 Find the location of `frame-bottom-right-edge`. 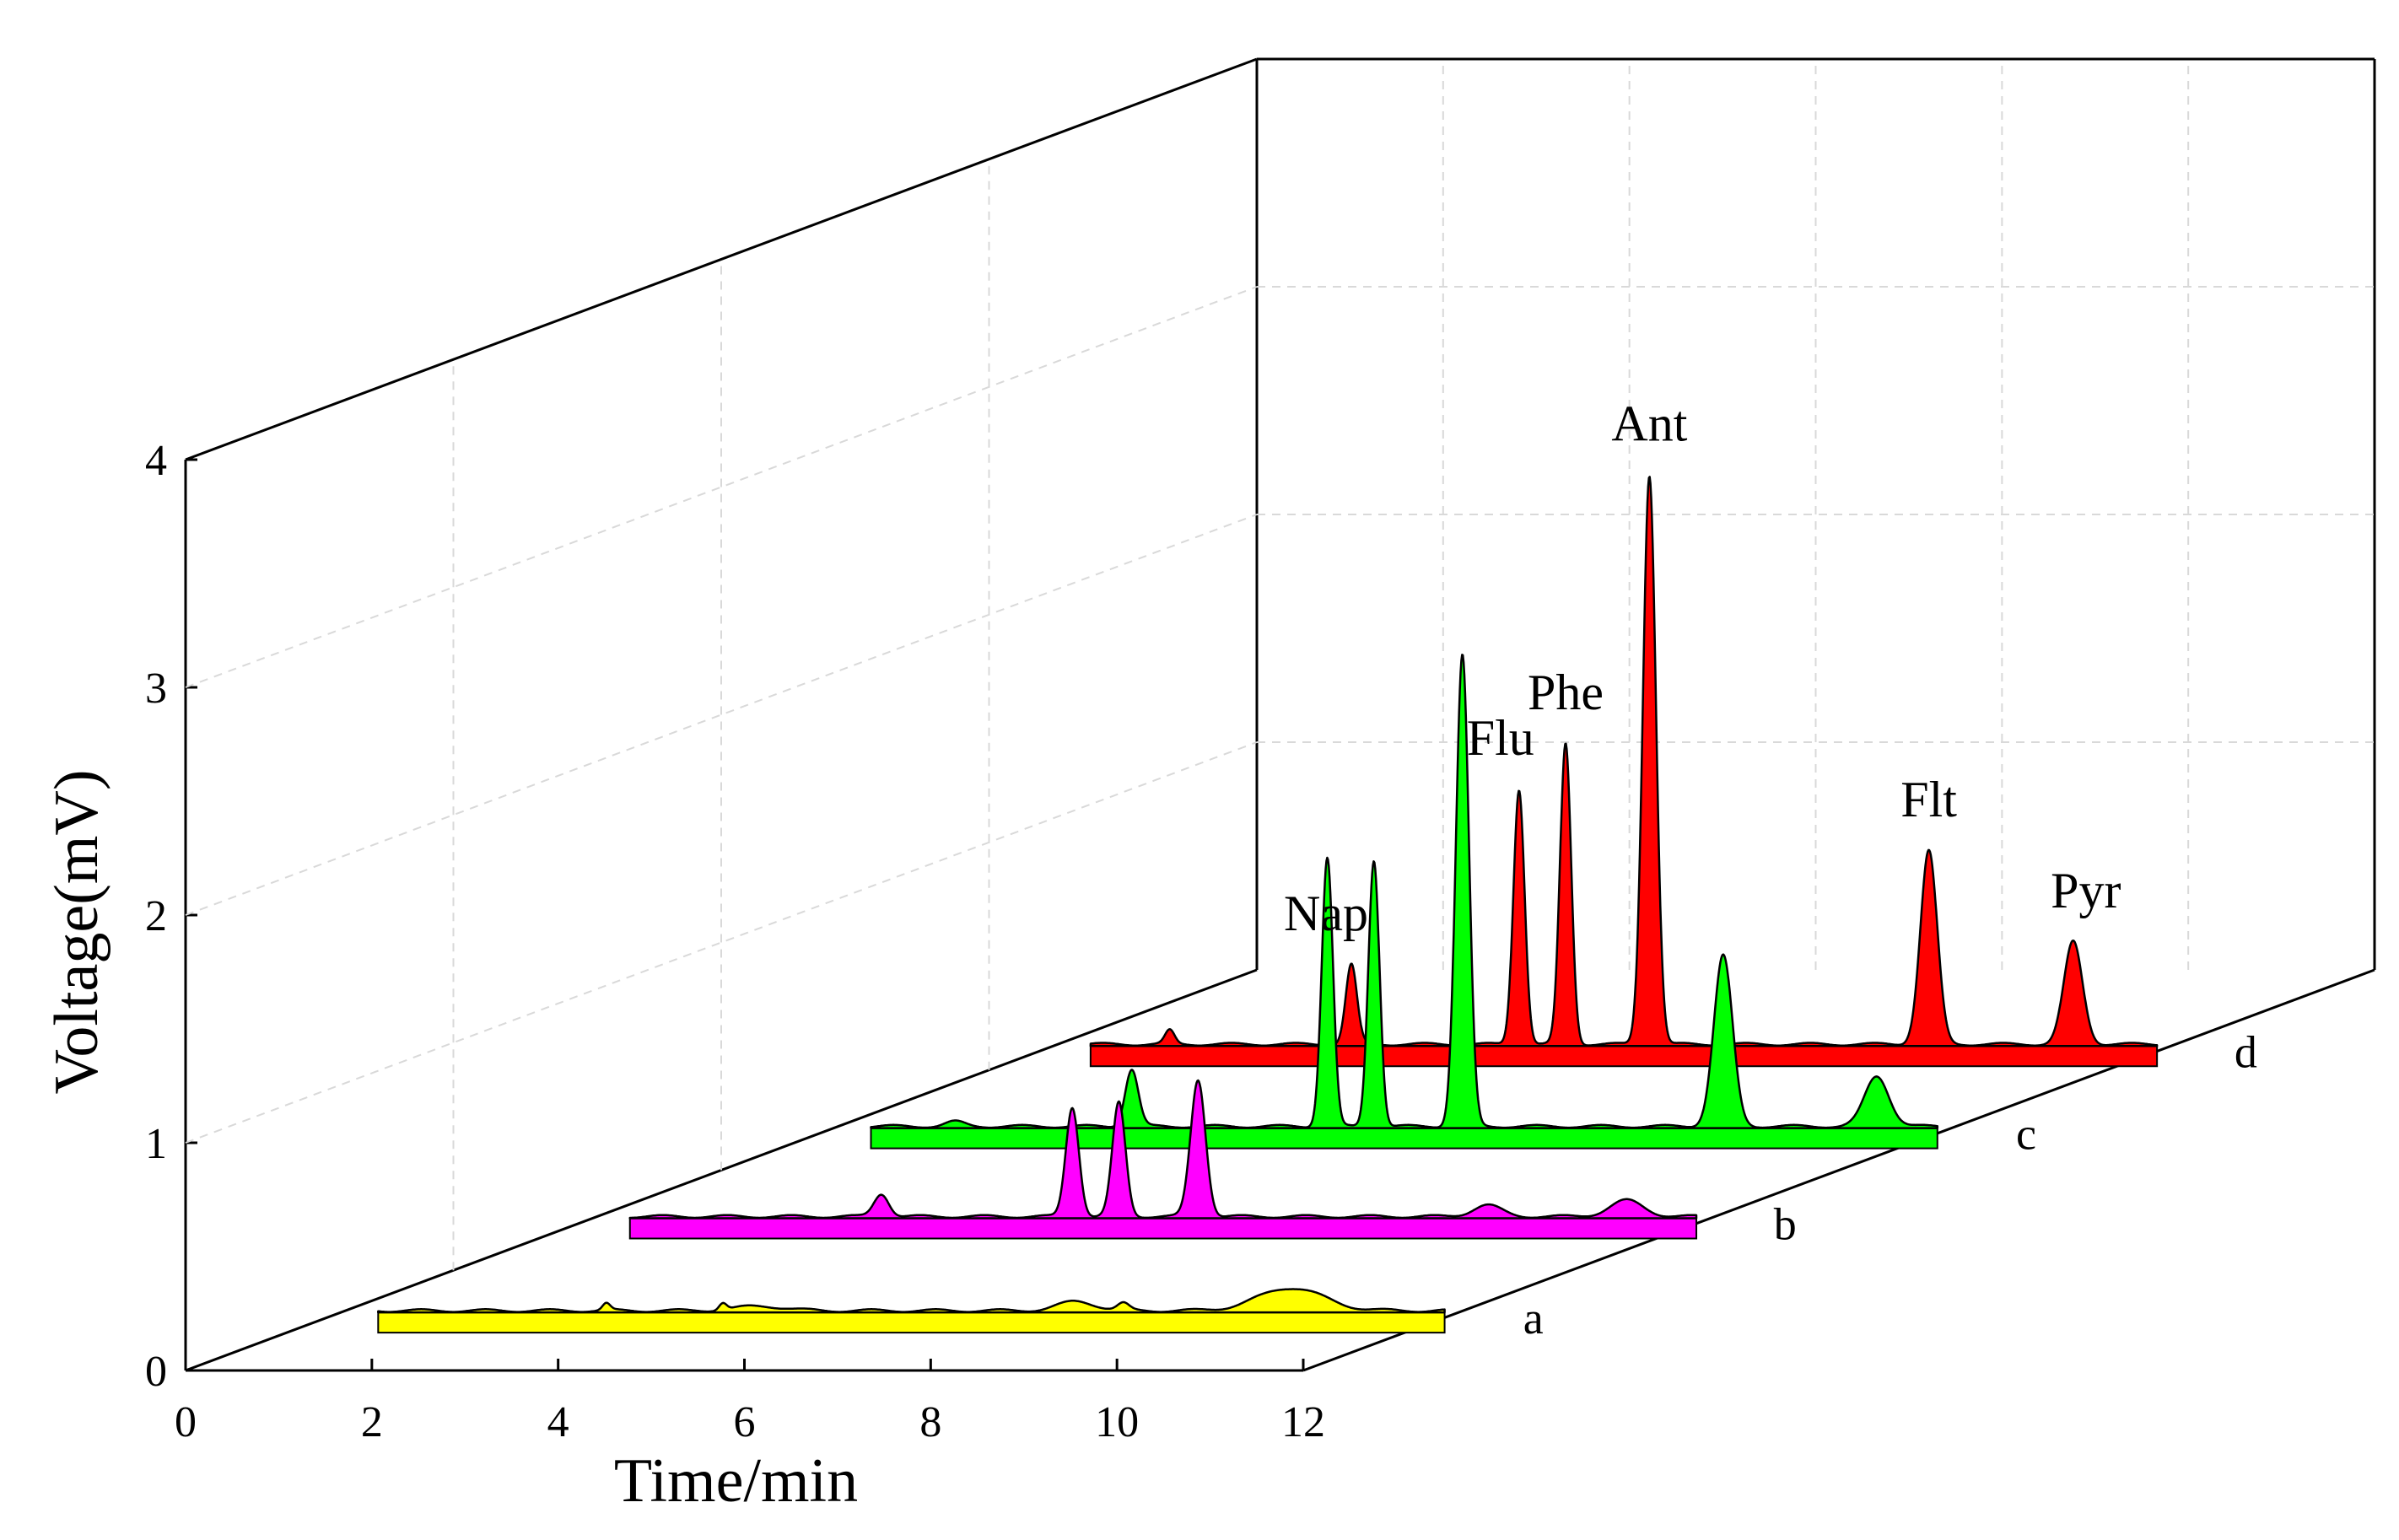

frame-bottom-right-edge is located at coordinates (1838, 1170).